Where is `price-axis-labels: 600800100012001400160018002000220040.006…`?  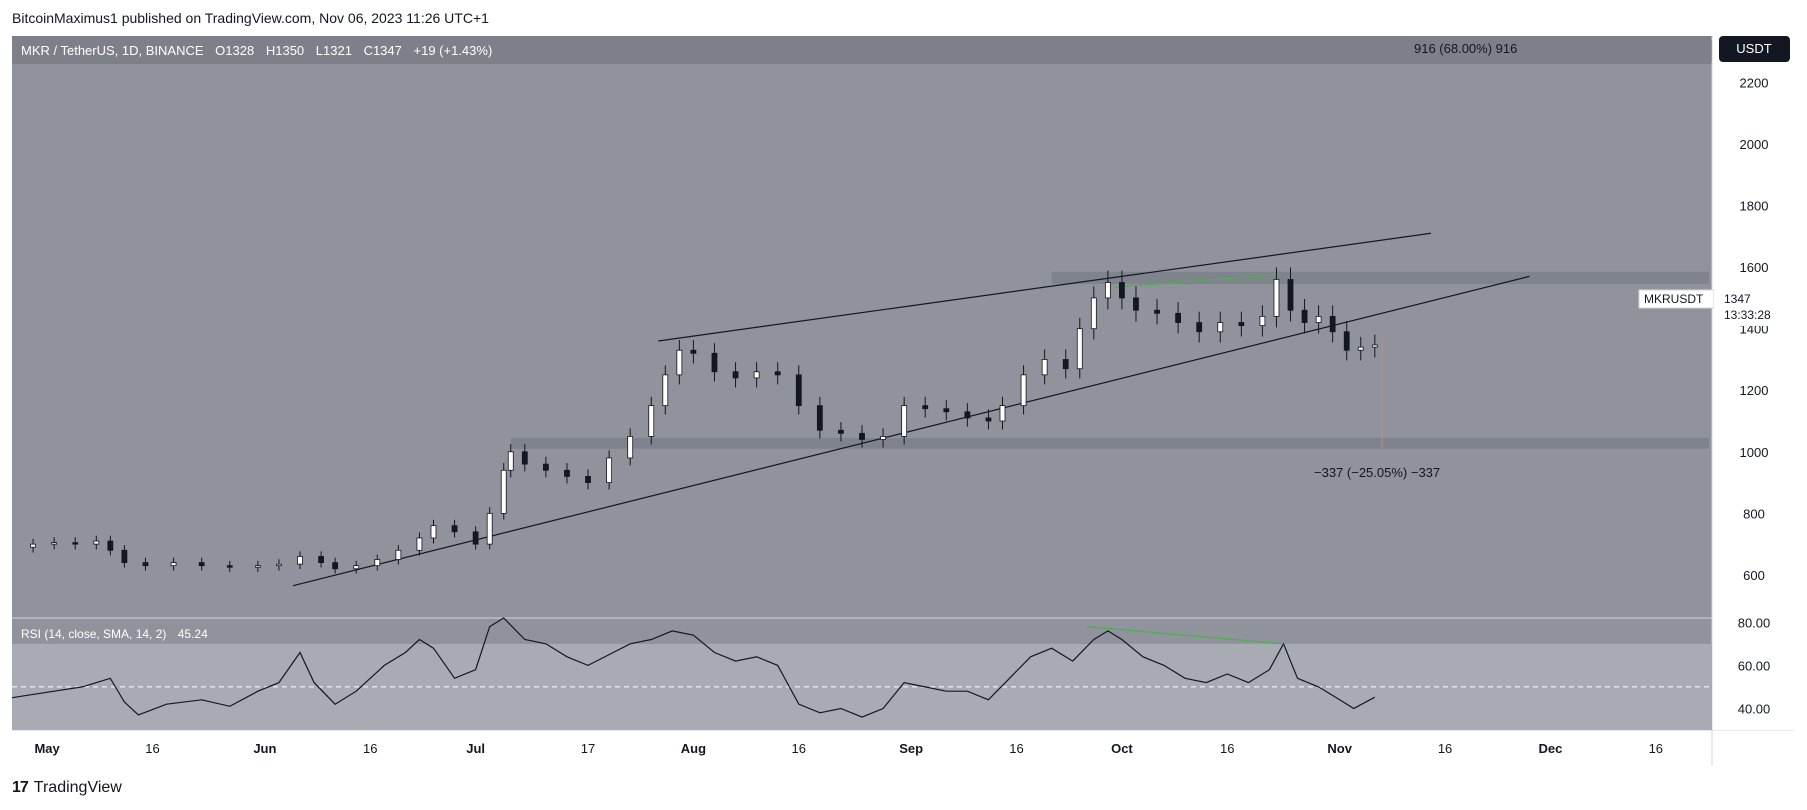 price-axis-labels: 600800100012001400160018002000220040.006… is located at coordinates (1754, 395).